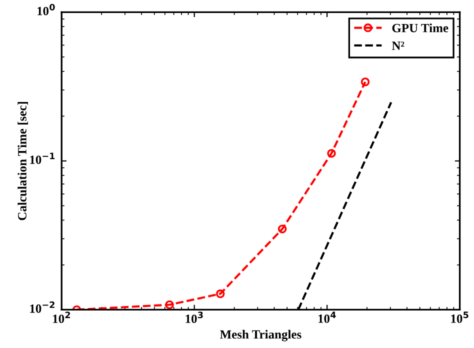 The image size is (474, 348). What do you see at coordinates (459, 317) in the screenshot?
I see `x-tick-label: 10$^{5}$` at bounding box center [459, 317].